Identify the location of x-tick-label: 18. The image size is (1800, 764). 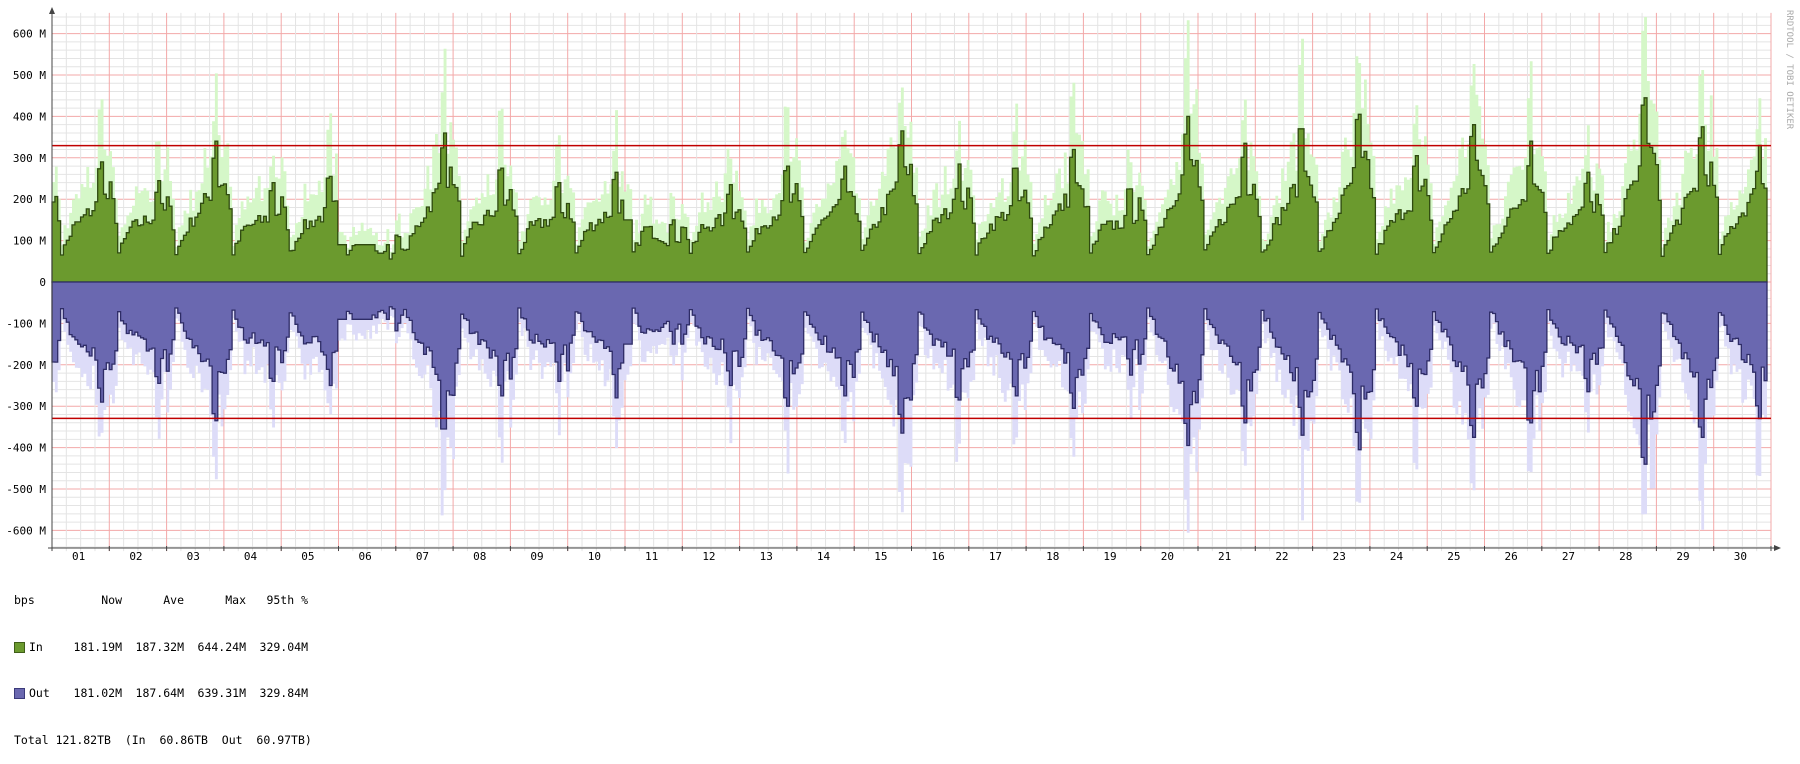
(1052, 555).